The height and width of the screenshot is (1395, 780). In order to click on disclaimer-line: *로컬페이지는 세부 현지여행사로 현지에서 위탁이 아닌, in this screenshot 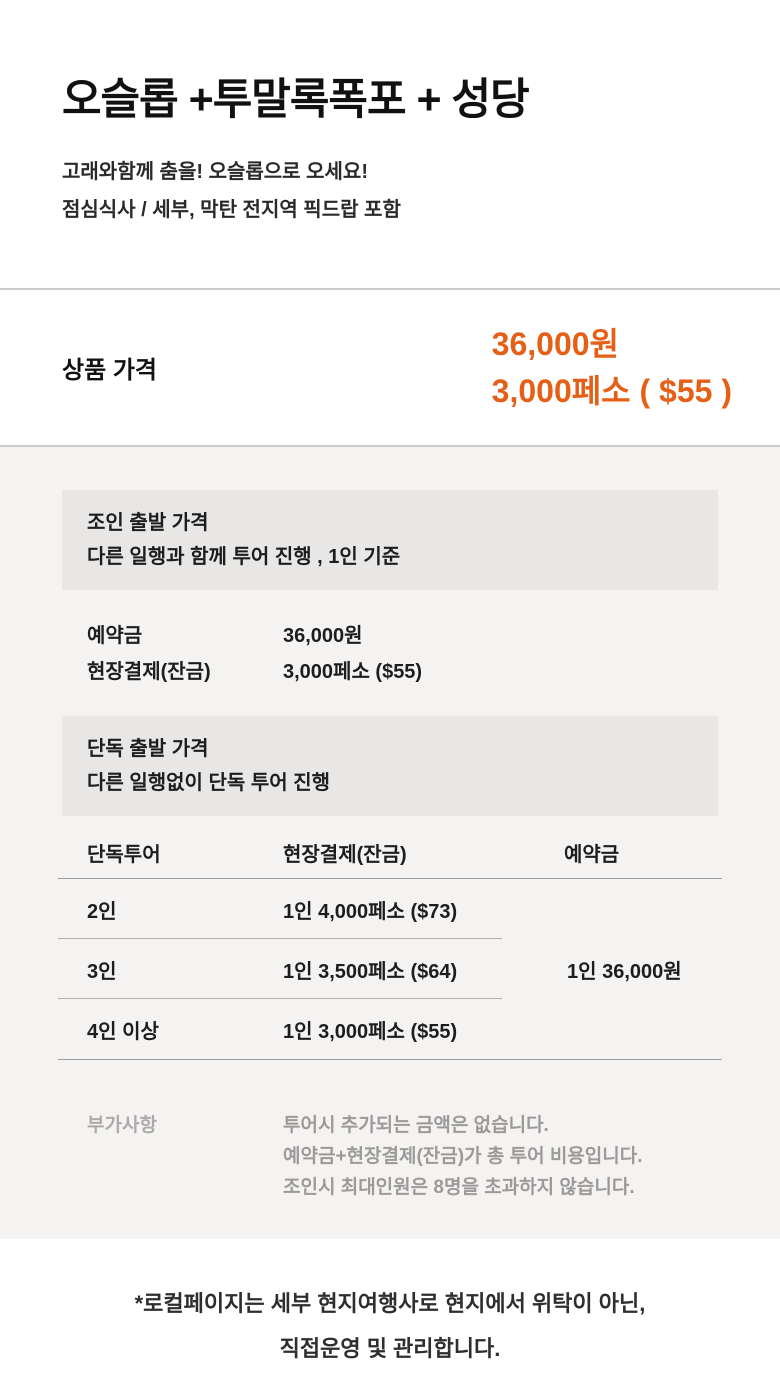, I will do `click(390, 1303)`.